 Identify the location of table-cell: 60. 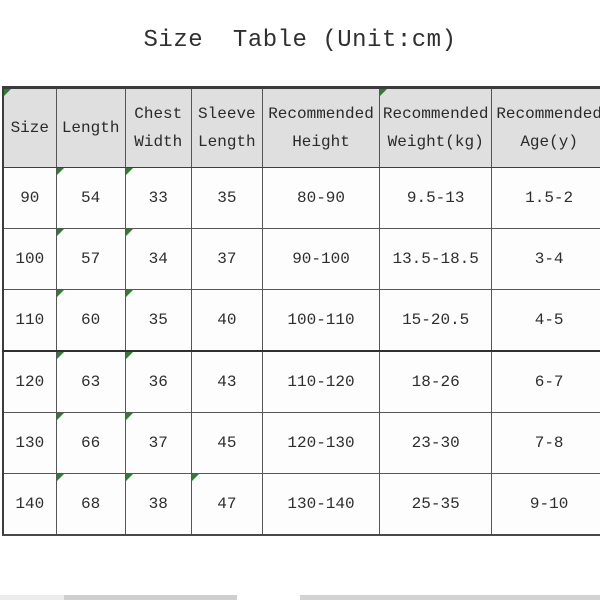
(90, 320).